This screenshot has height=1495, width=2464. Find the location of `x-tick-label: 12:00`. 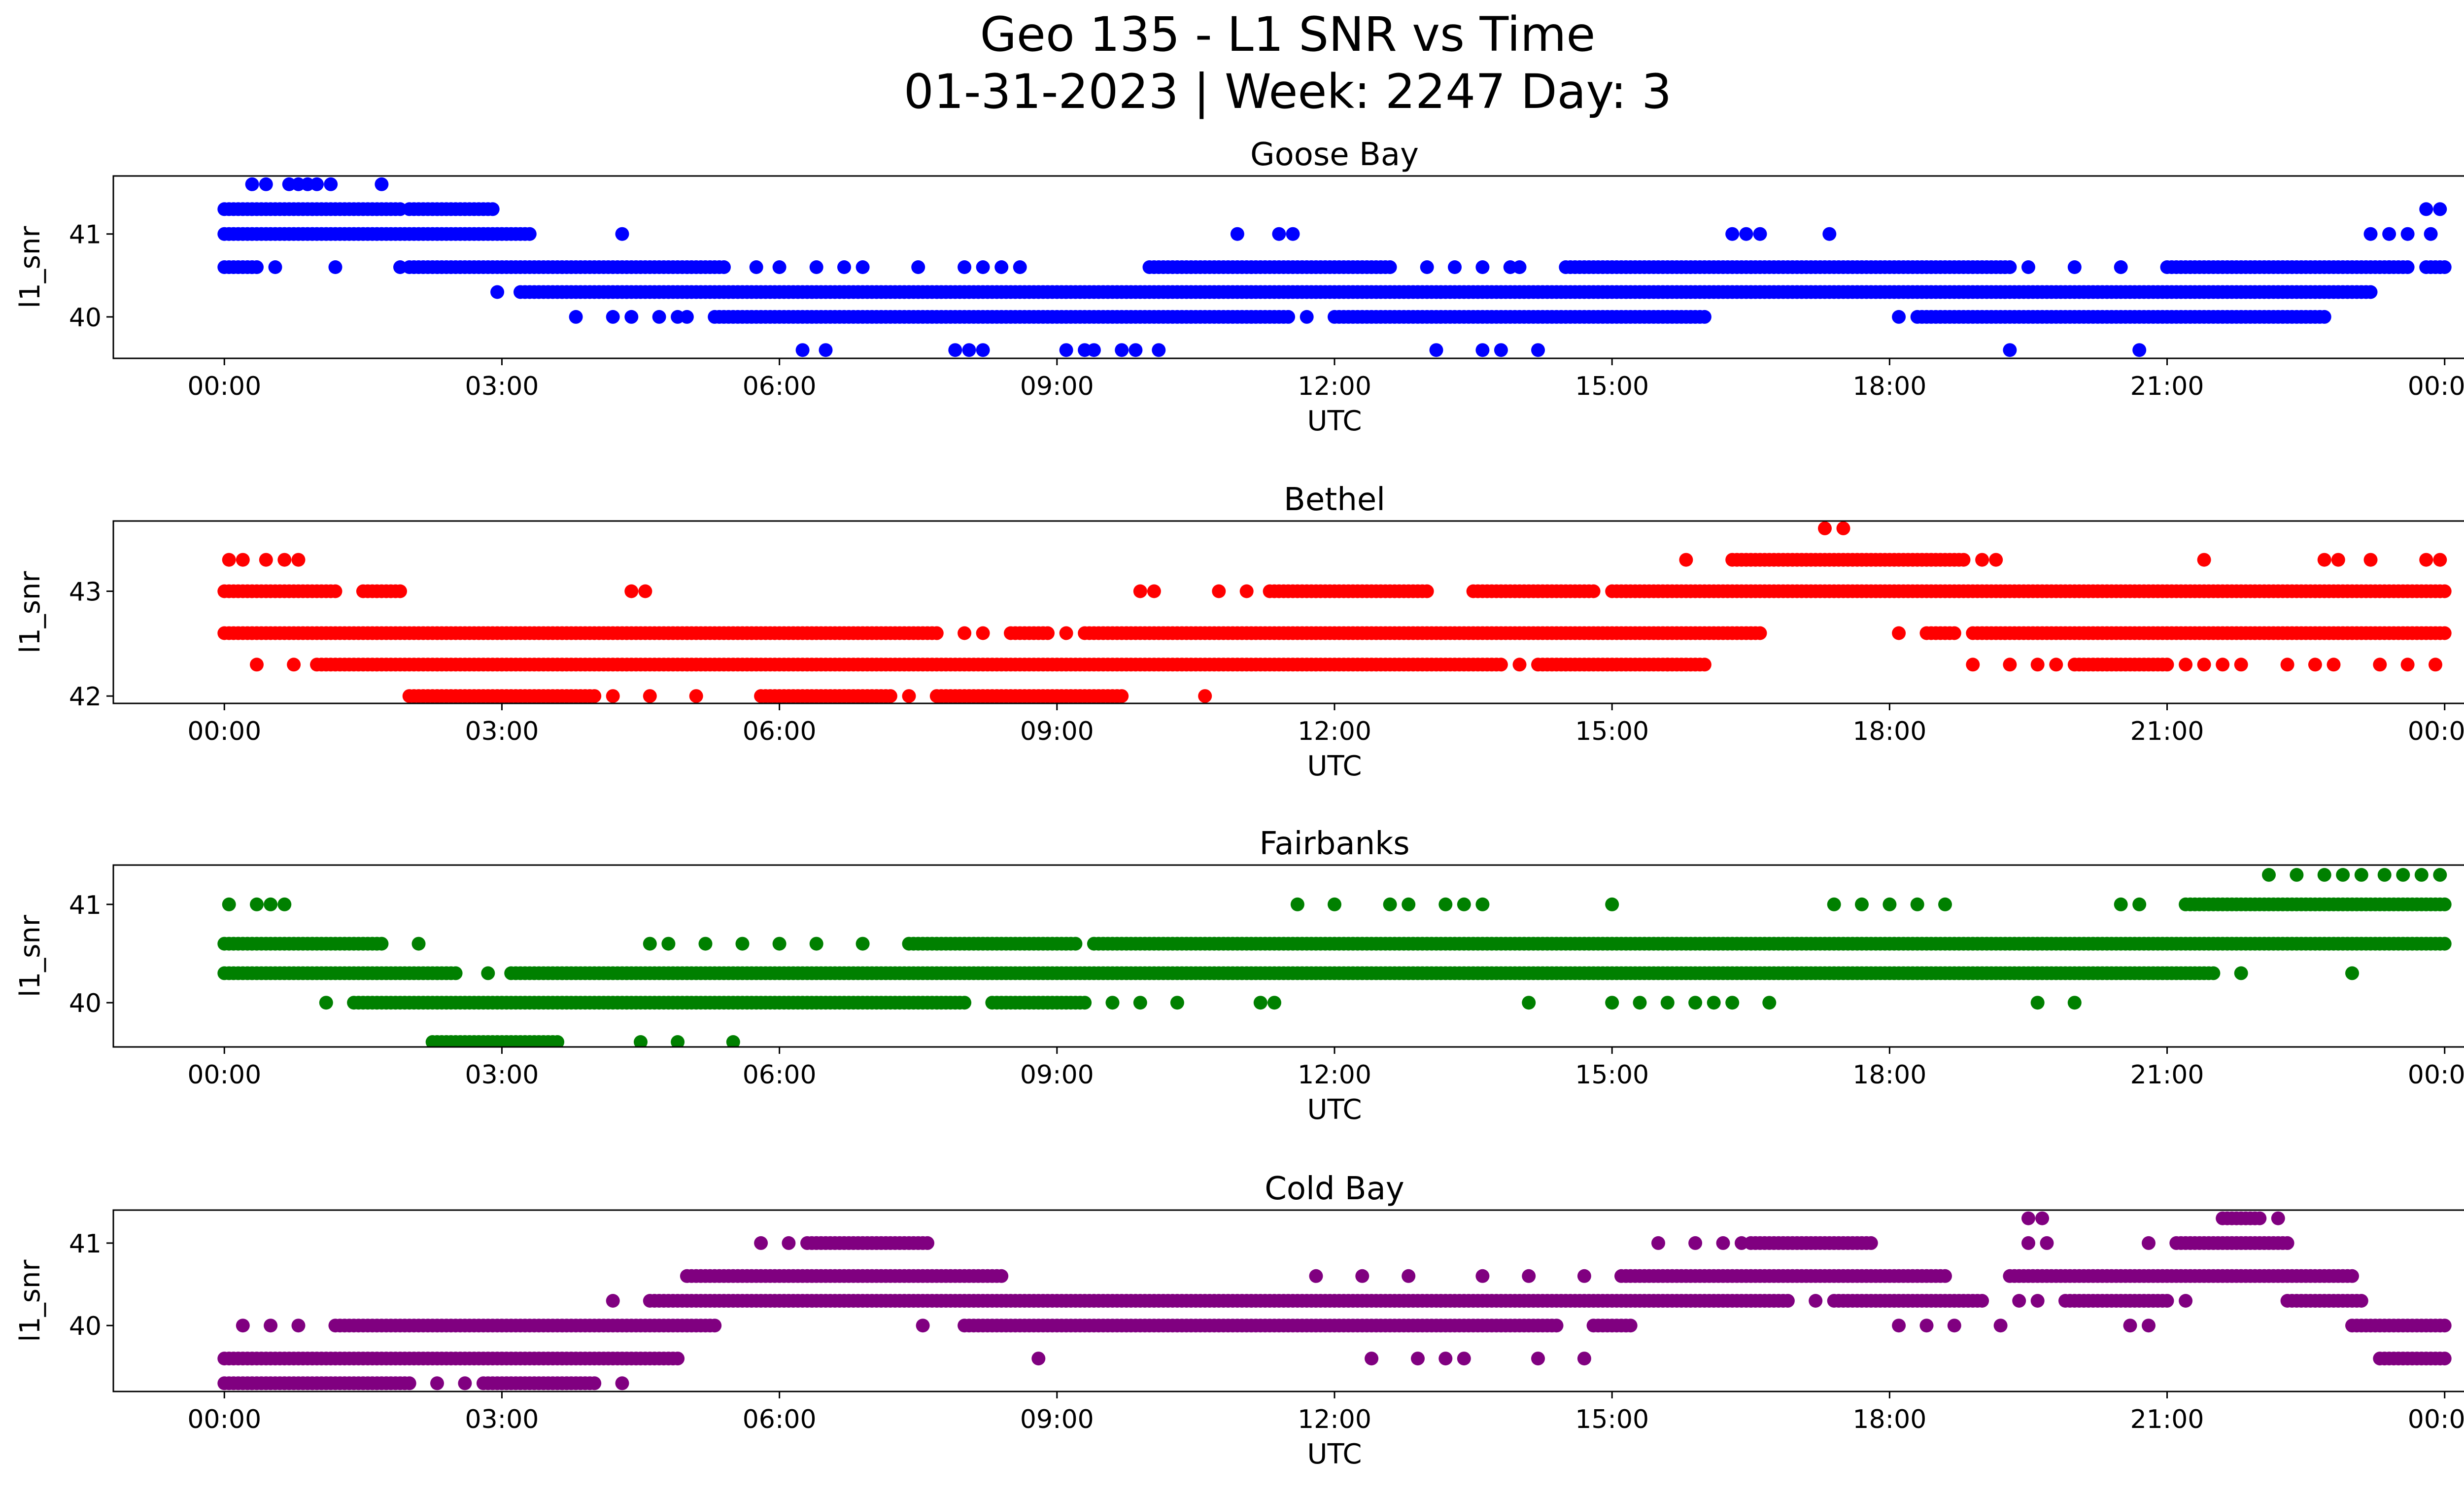

x-tick-label: 12:00 is located at coordinates (1334, 731).